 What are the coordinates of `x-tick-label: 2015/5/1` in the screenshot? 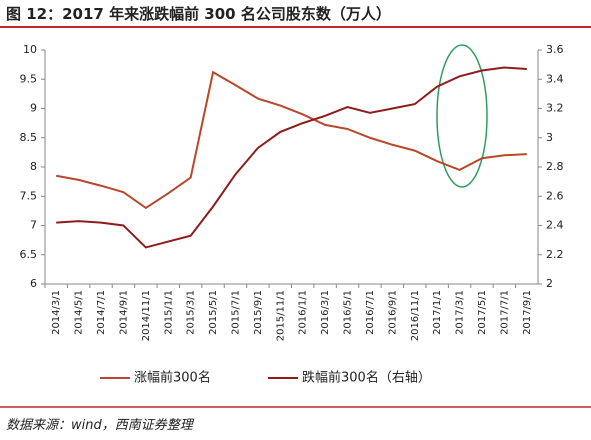 It's located at (213, 312).